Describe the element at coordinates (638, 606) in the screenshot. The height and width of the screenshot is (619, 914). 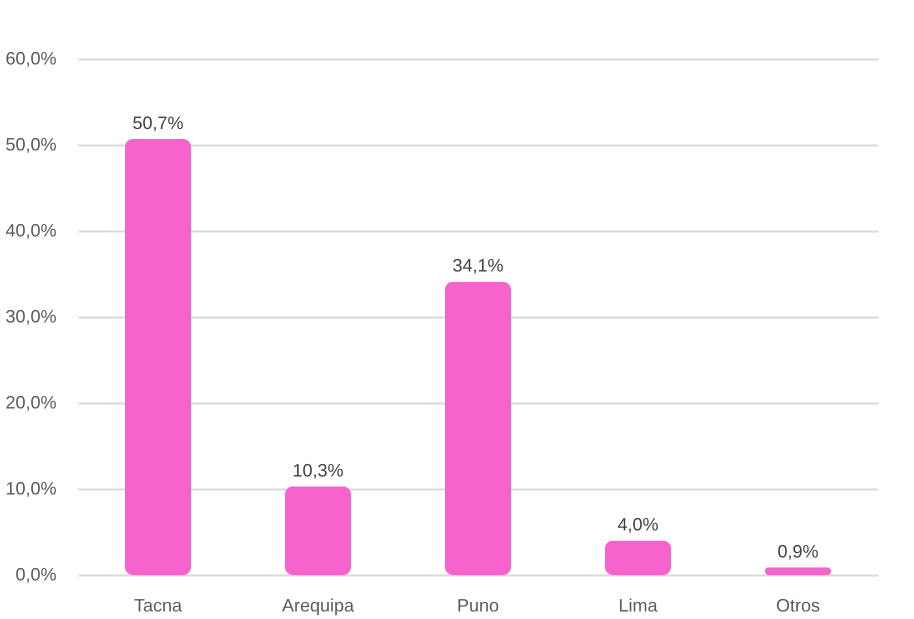
I see `x-tick-label: Lima` at that location.